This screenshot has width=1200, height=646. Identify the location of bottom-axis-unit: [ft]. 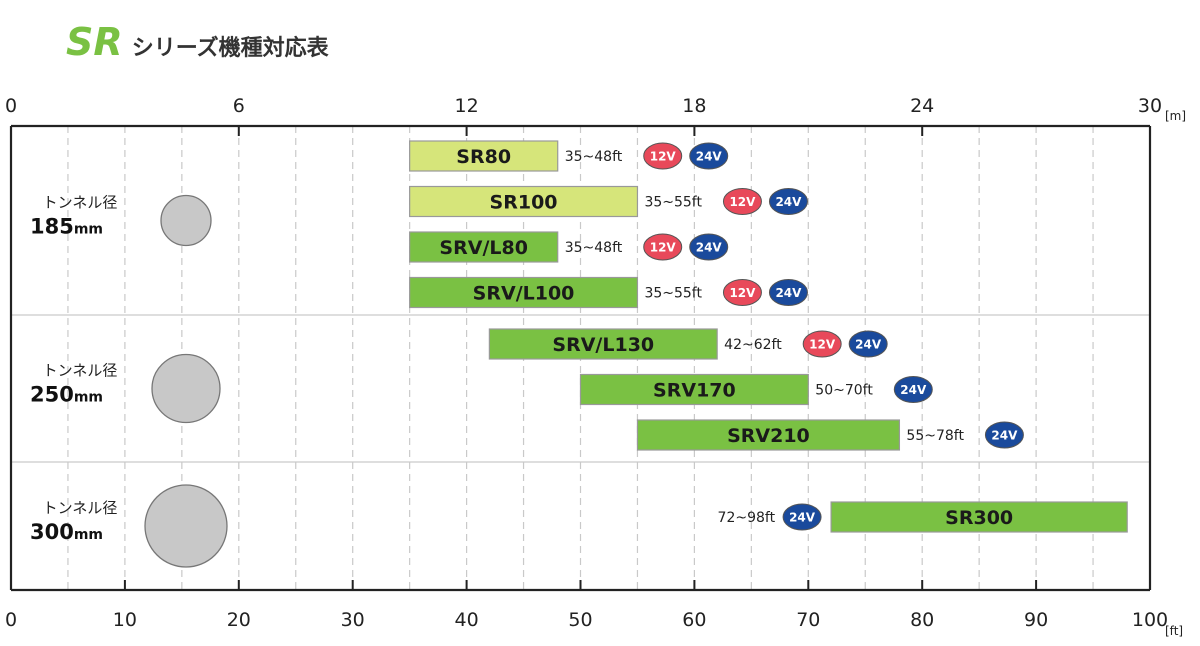
(1174, 631).